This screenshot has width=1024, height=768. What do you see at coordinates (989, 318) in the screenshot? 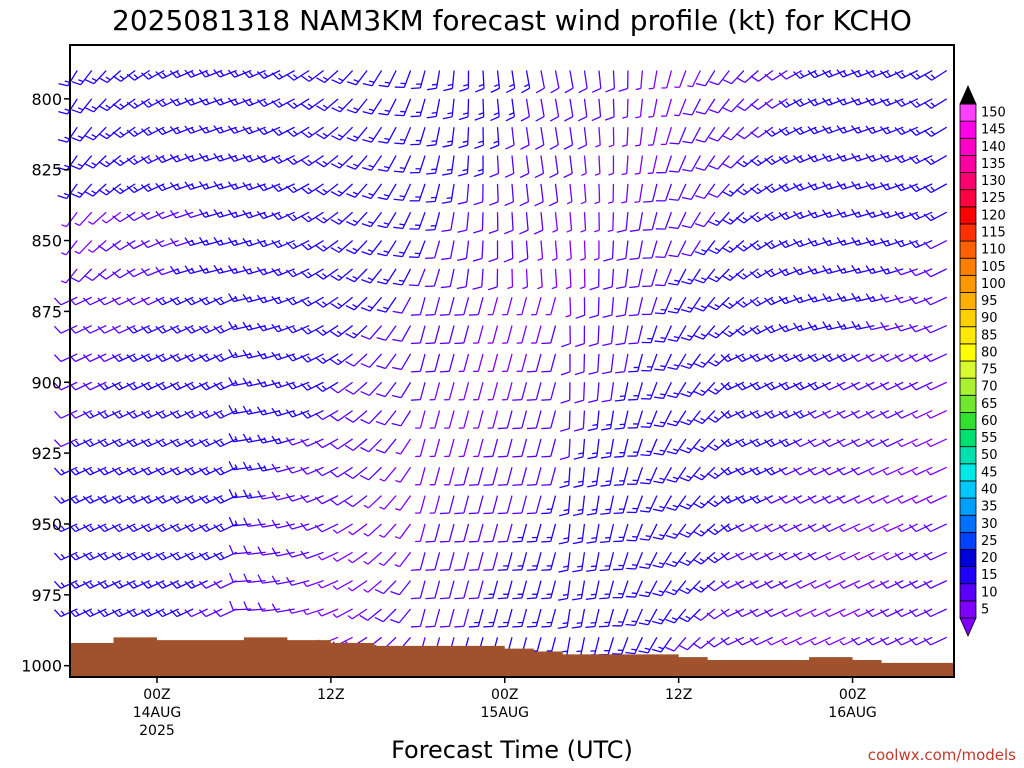
I see `colorbar-label-90: 90` at bounding box center [989, 318].